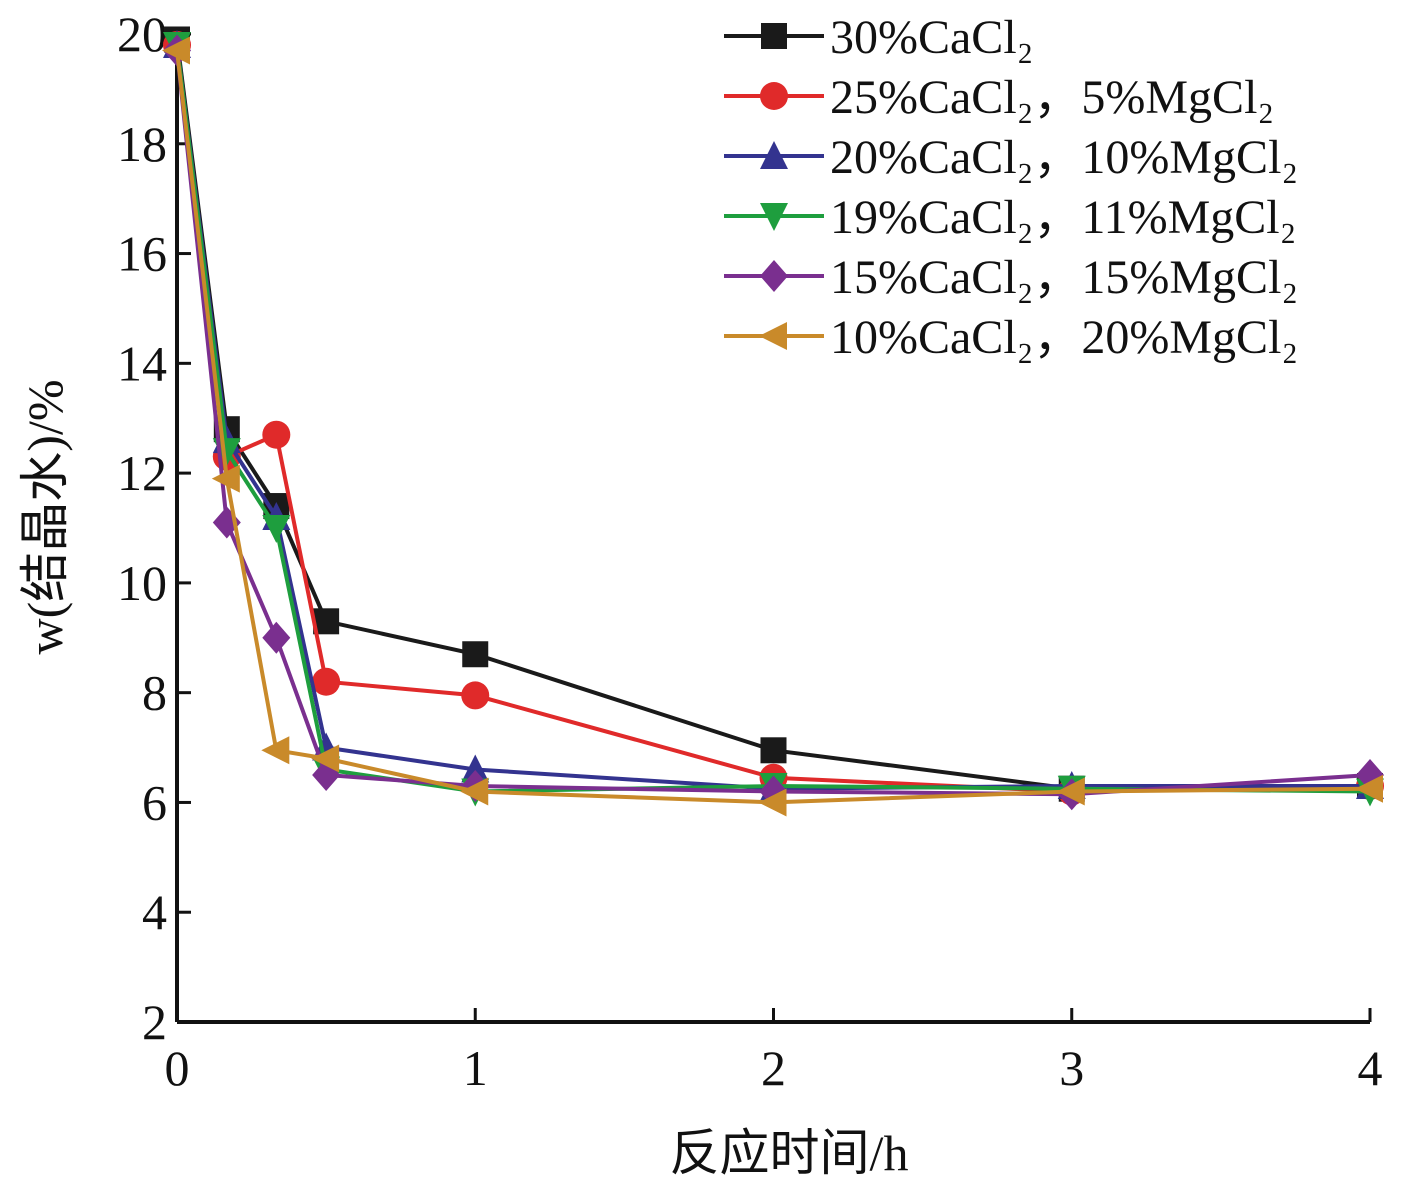 The height and width of the screenshot is (1181, 1417). I want to click on legend-item: 10%CaCl₂，20%MgCl₂, so click(1011, 337).